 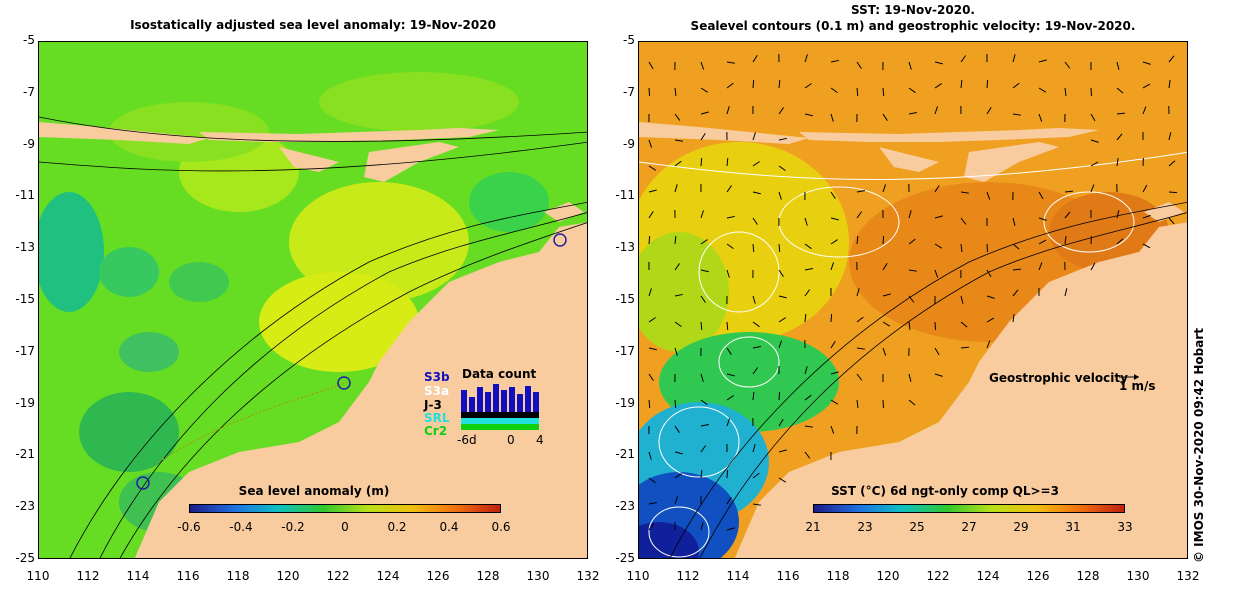 What do you see at coordinates (969, 508) in the screenshot?
I see `sst-colorbar` at bounding box center [969, 508].